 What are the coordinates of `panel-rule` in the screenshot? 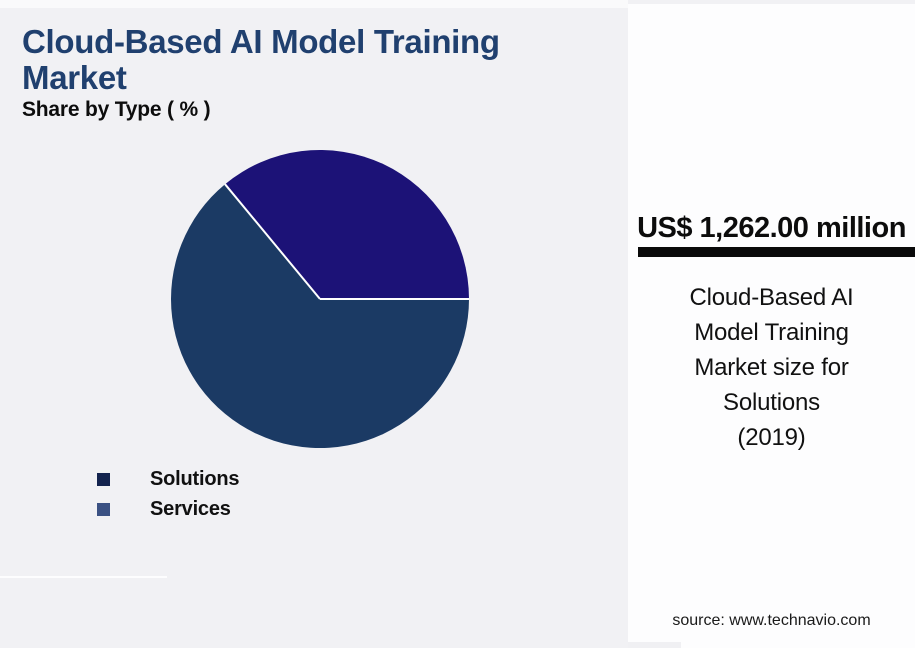 It's located at (776, 252).